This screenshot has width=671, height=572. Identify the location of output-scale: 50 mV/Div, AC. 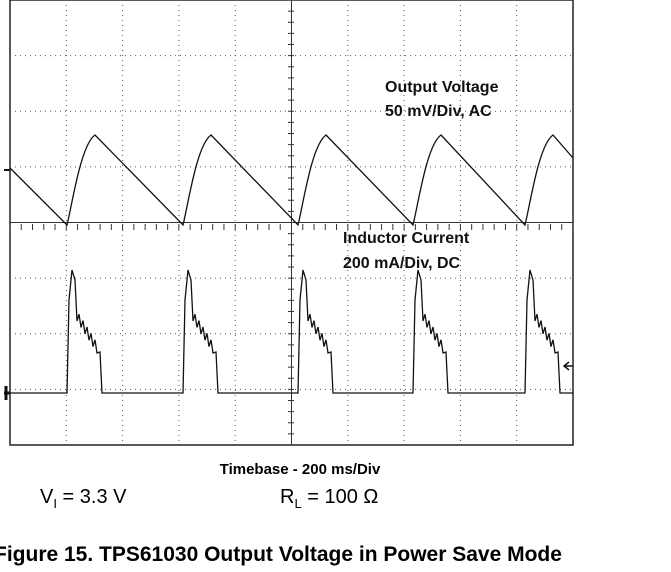
(438, 111).